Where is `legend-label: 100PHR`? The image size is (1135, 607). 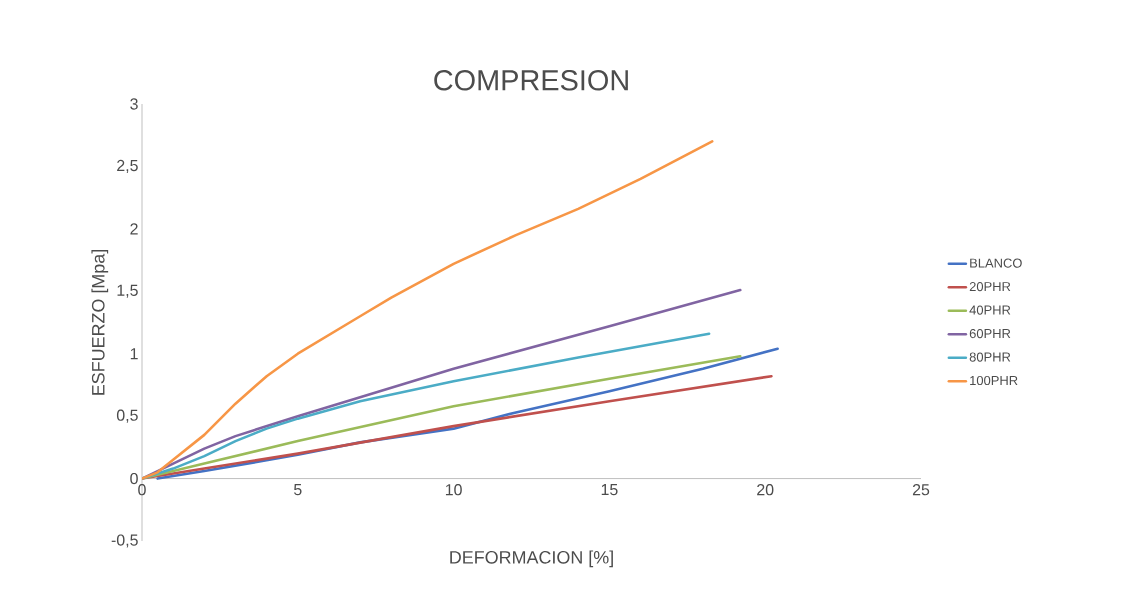 legend-label: 100PHR is located at coordinates (994, 380).